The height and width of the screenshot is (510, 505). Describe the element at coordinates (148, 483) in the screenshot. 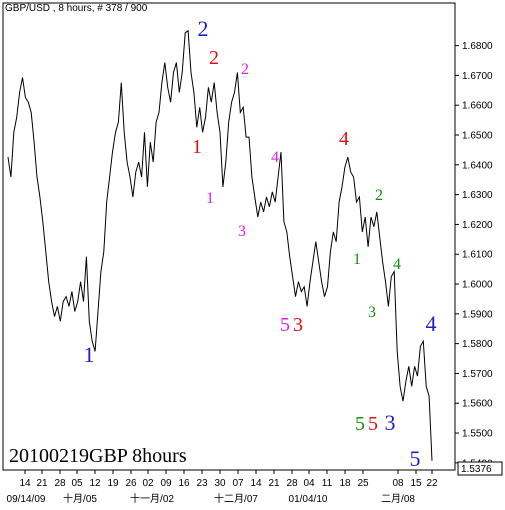

I see `x-tick-label: 02` at that location.